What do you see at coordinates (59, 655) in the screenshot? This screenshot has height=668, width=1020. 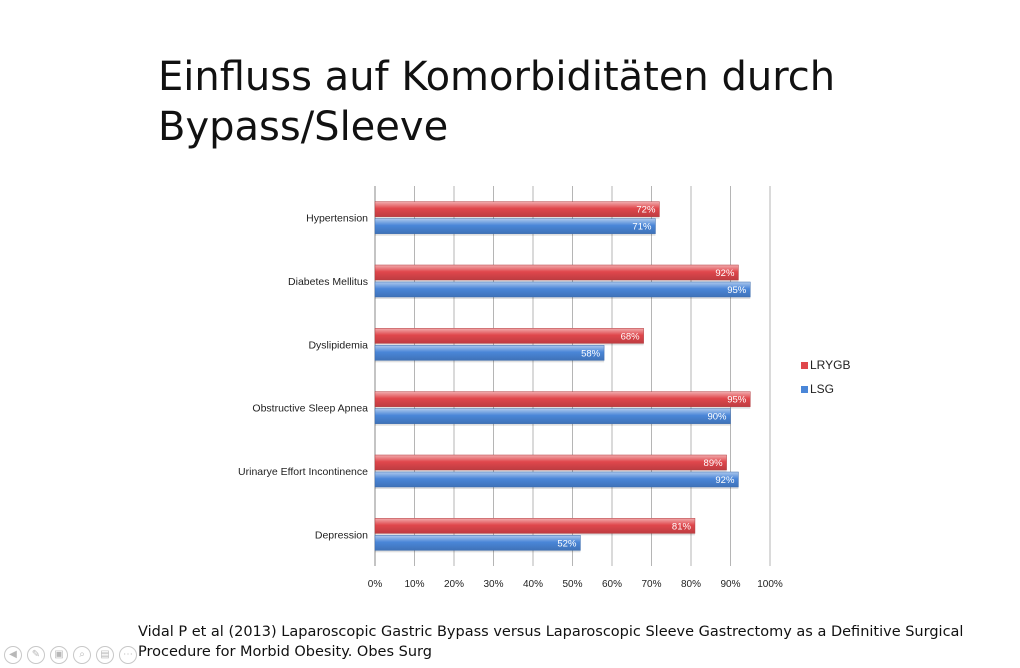 I see `slides-overview-icon: ▣` at bounding box center [59, 655].